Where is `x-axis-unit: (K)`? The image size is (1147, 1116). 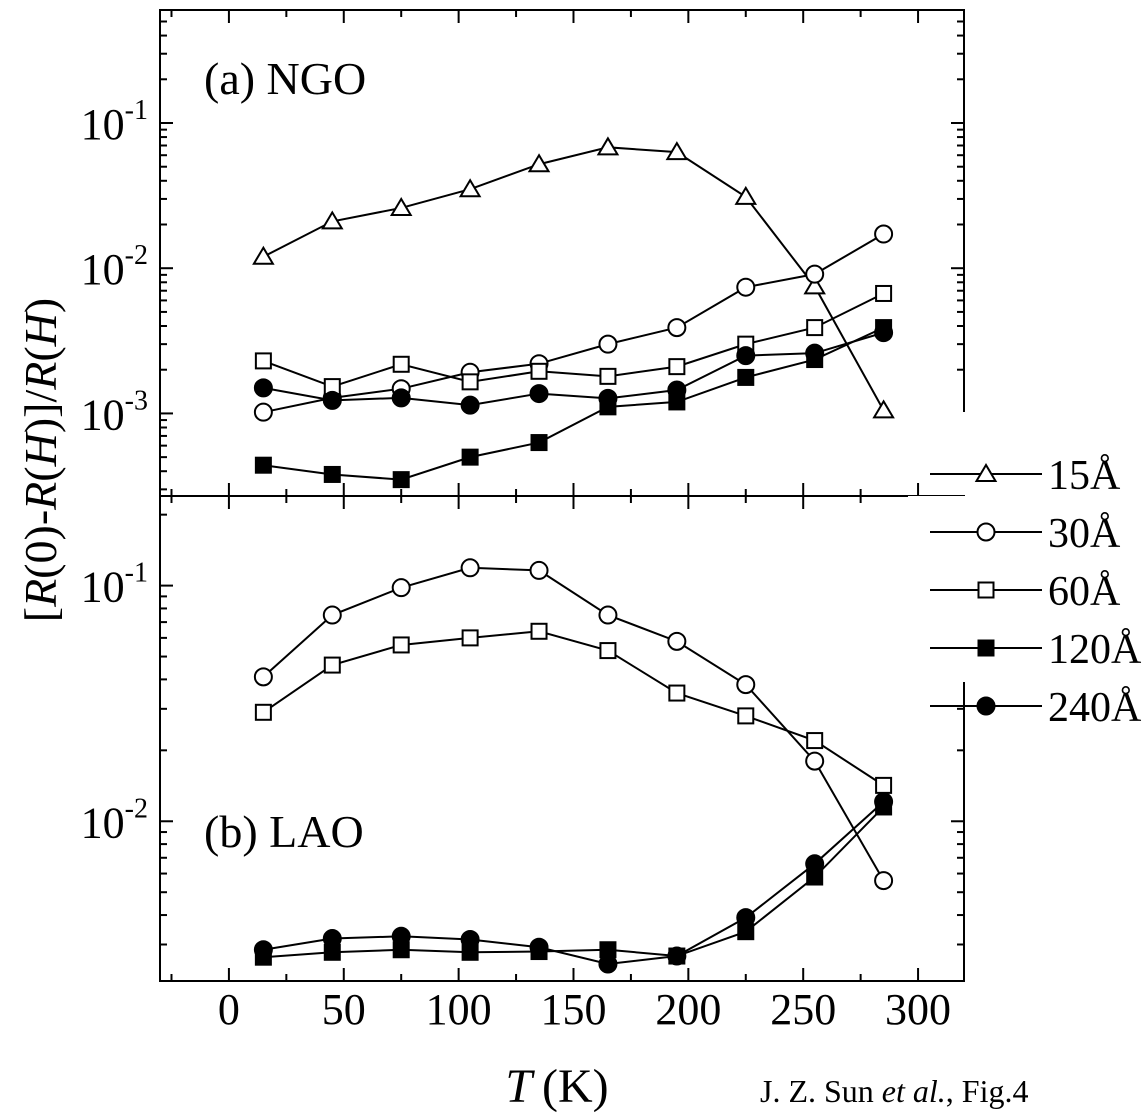 x-axis-unit: (K) is located at coordinates (575, 1086).